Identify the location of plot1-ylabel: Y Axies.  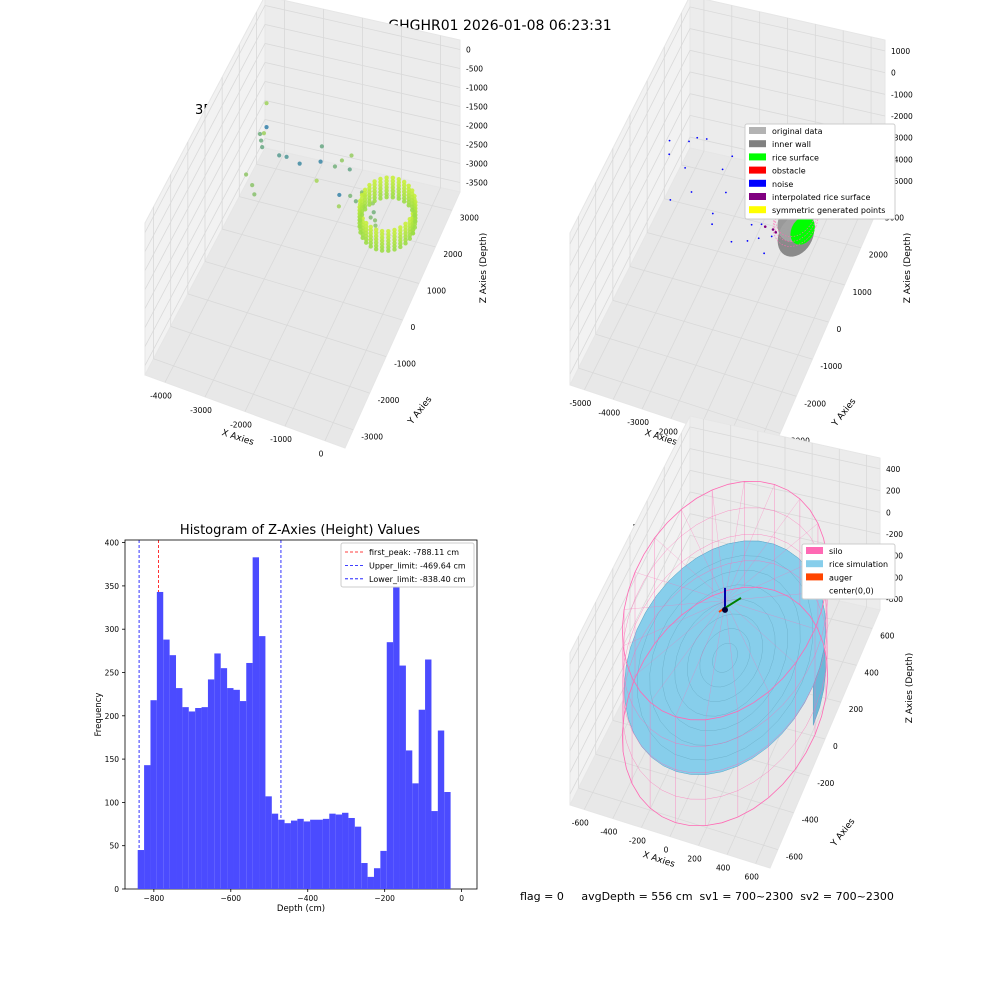
(420, 411).